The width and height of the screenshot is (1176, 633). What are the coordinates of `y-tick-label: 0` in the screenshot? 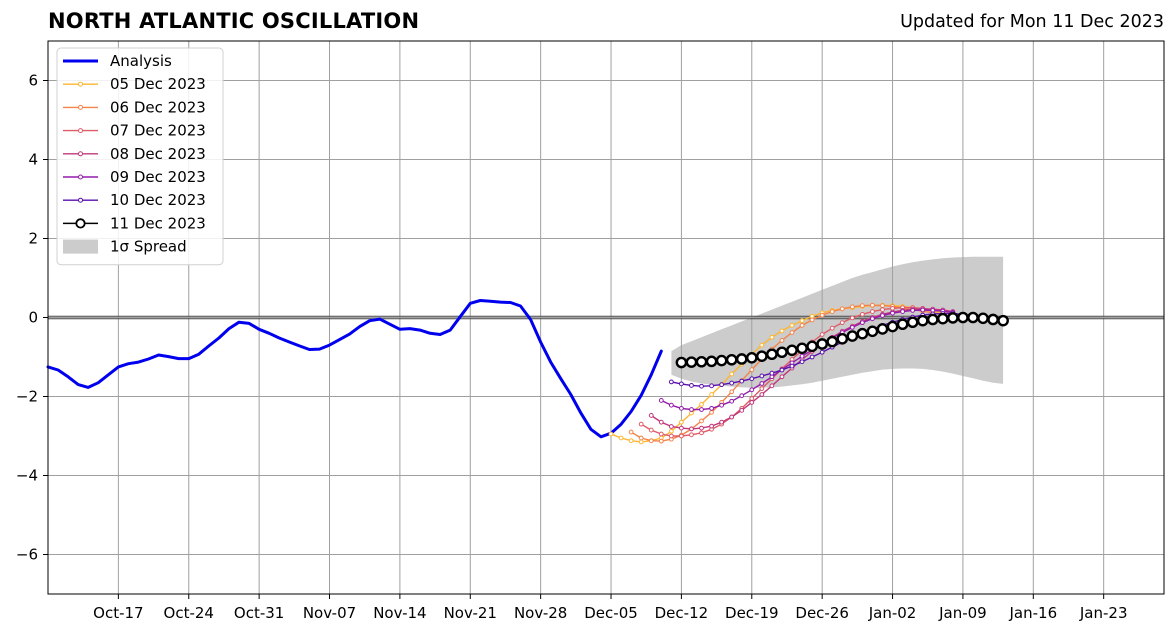 It's located at (33, 318).